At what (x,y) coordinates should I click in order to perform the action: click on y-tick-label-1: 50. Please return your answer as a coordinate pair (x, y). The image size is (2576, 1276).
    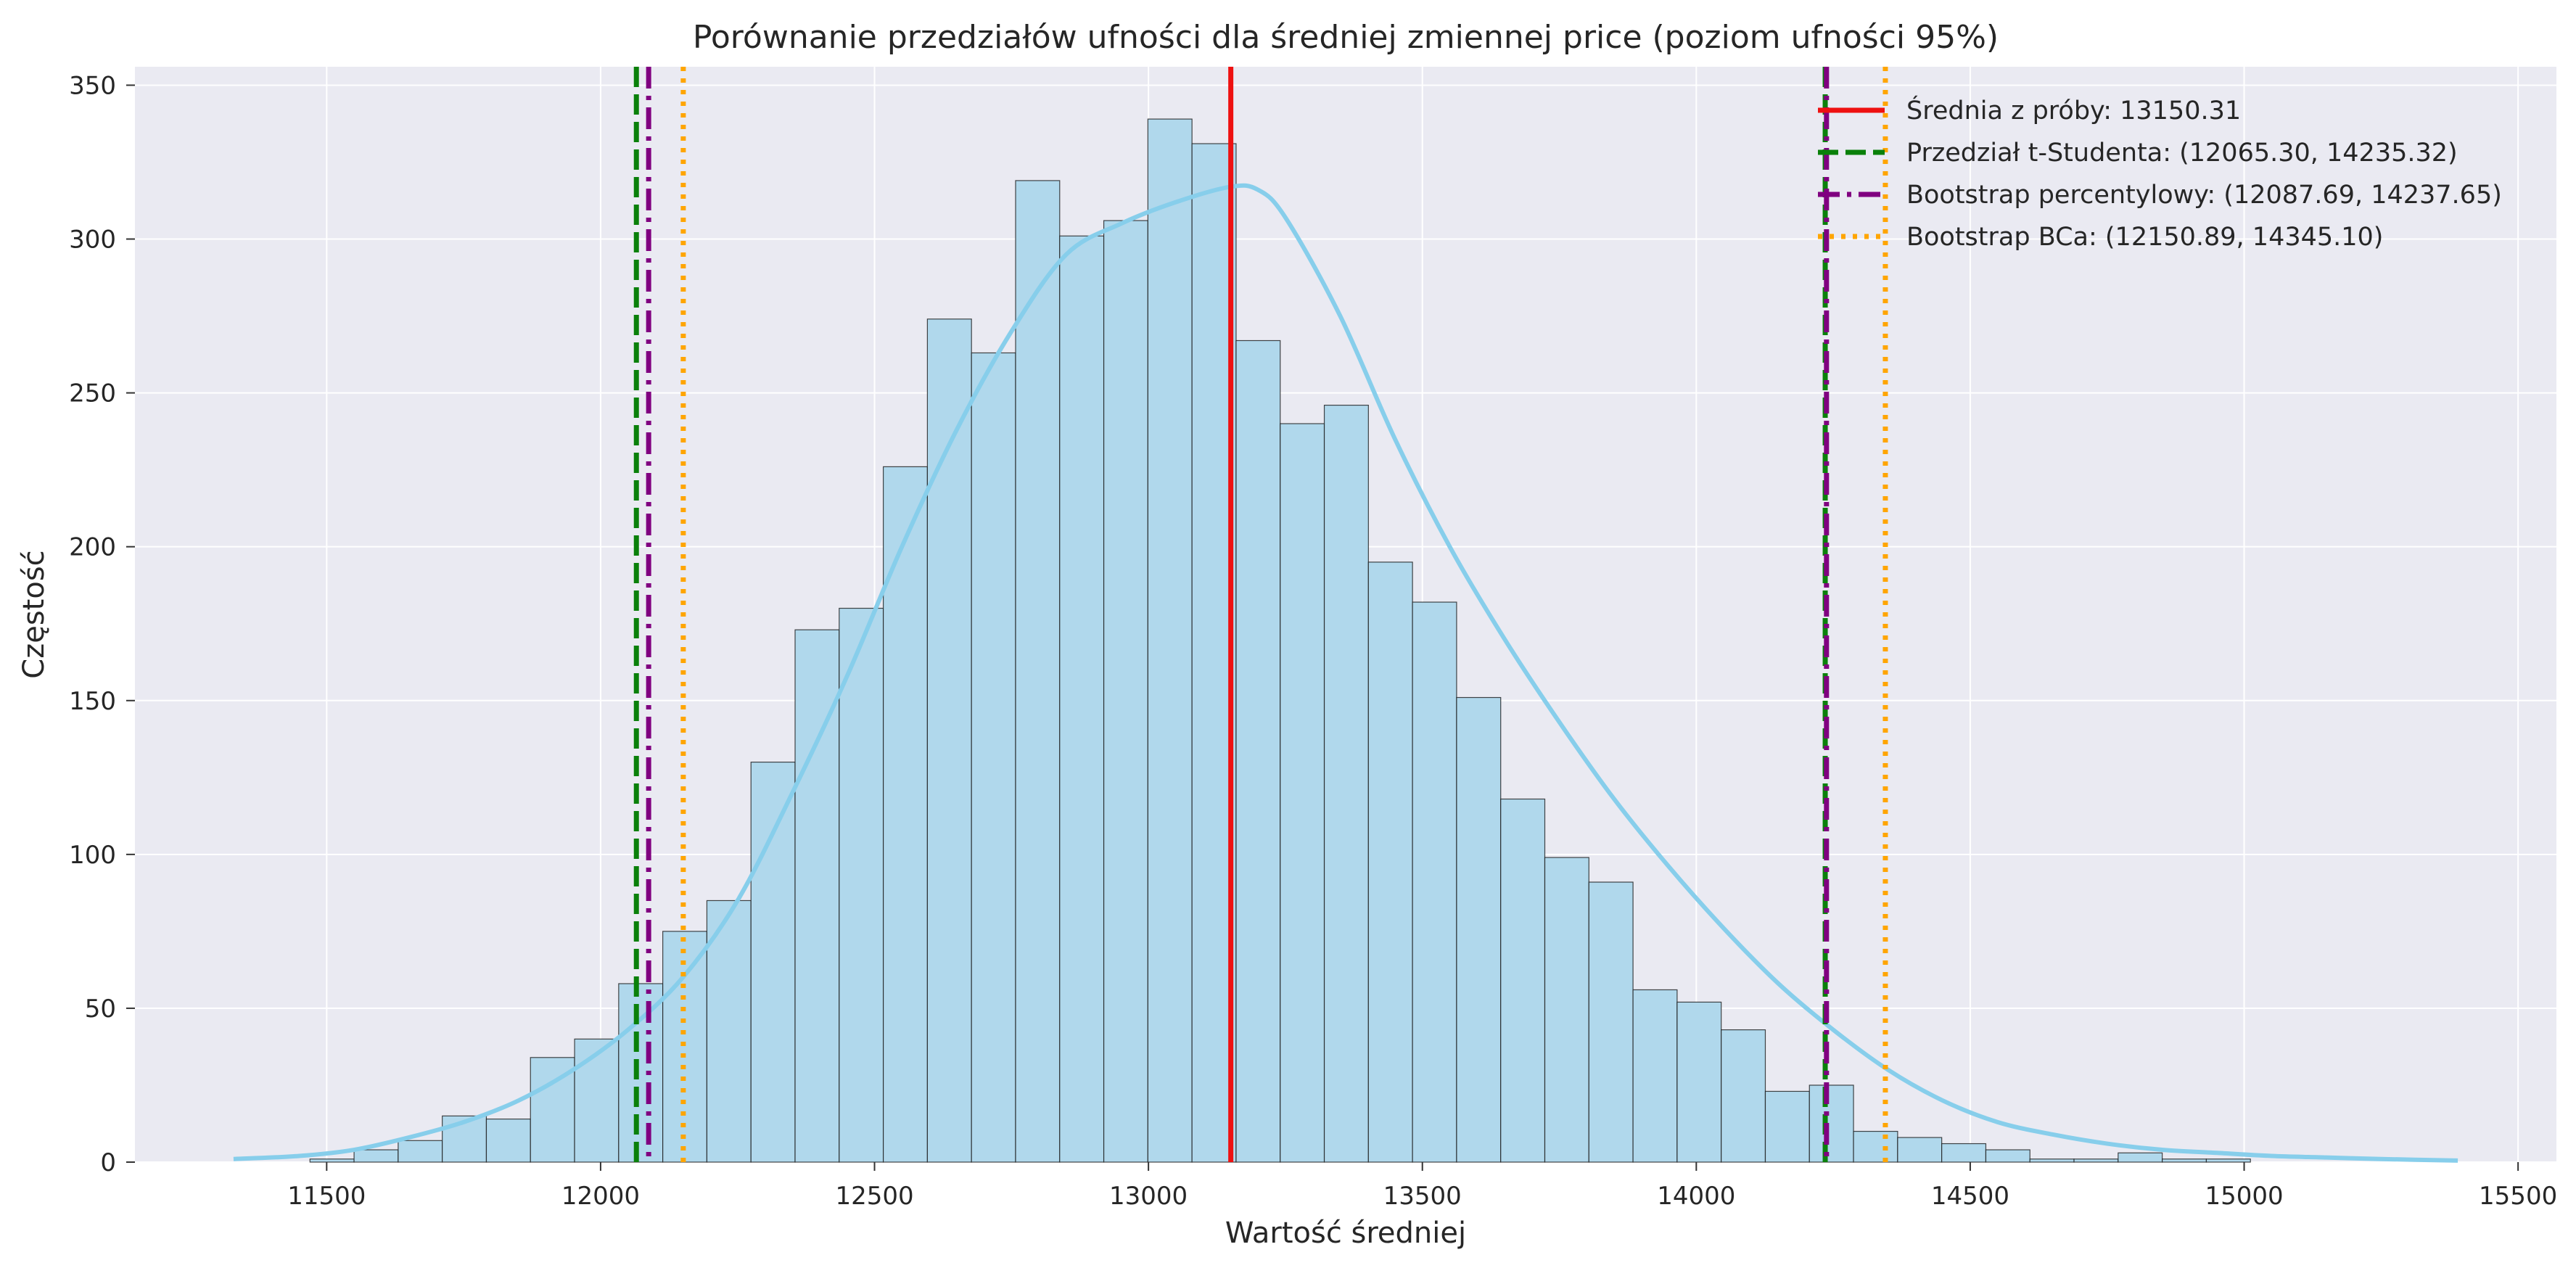
    Looking at the image, I should click on (100, 1010).